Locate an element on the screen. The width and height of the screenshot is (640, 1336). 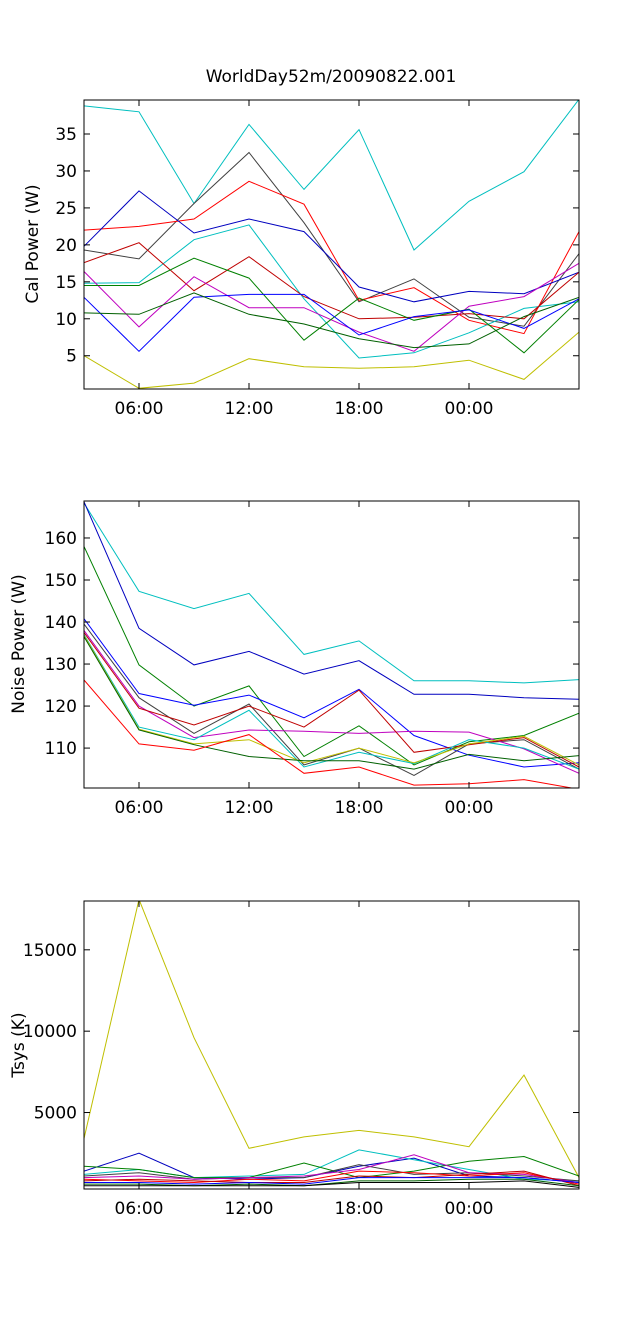
y-tick-label: 140 is located at coordinates (61, 623).